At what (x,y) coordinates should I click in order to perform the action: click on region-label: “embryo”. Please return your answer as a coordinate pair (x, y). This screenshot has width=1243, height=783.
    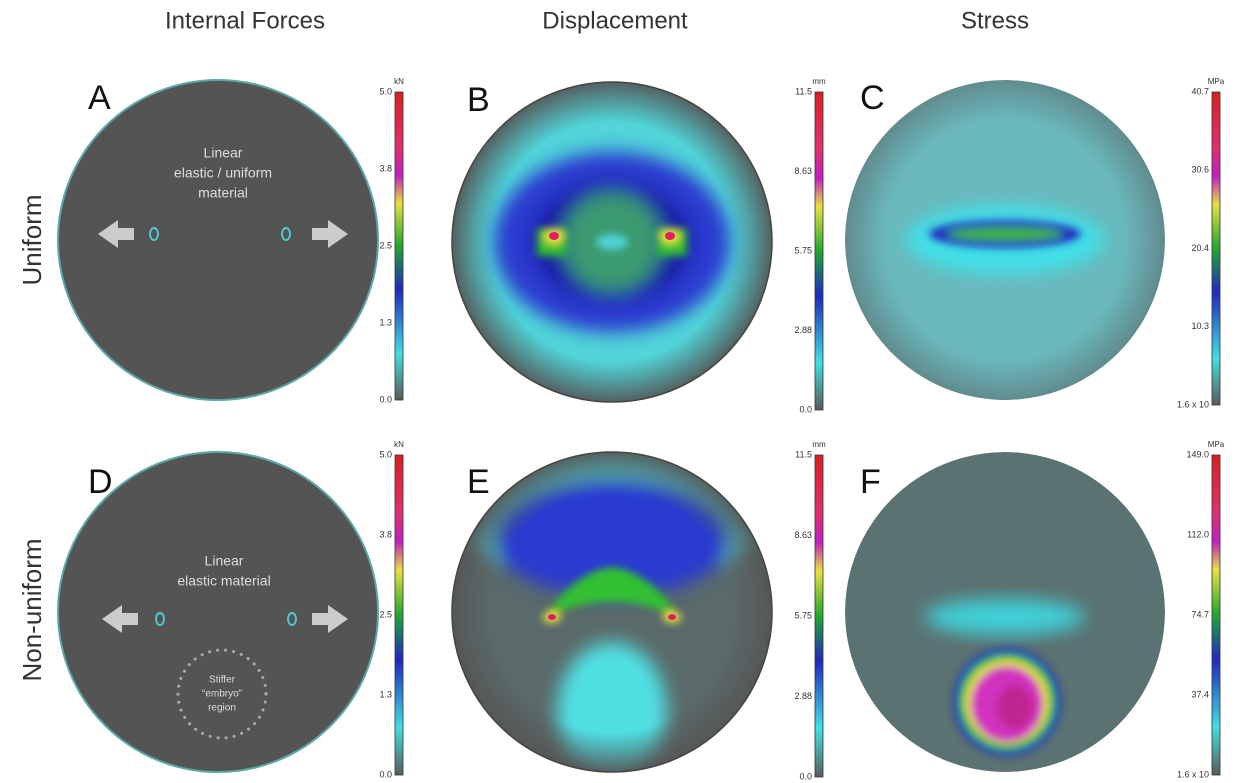
    Looking at the image, I should click on (222, 694).